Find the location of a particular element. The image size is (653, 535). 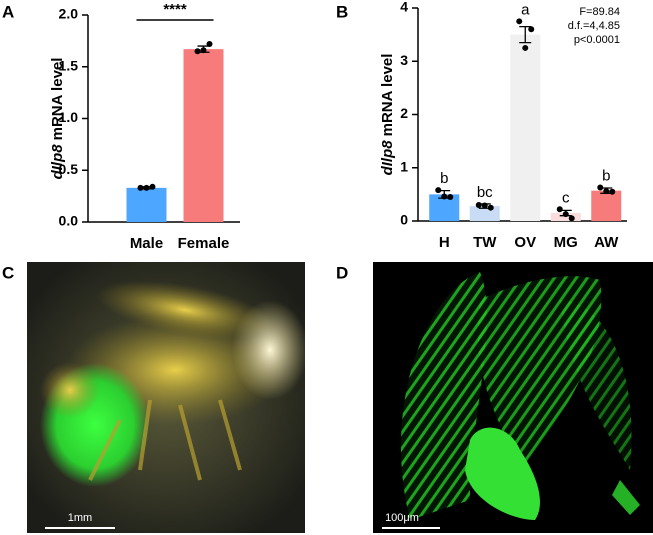

stat-text: p<0.0001 is located at coordinates (597, 40).